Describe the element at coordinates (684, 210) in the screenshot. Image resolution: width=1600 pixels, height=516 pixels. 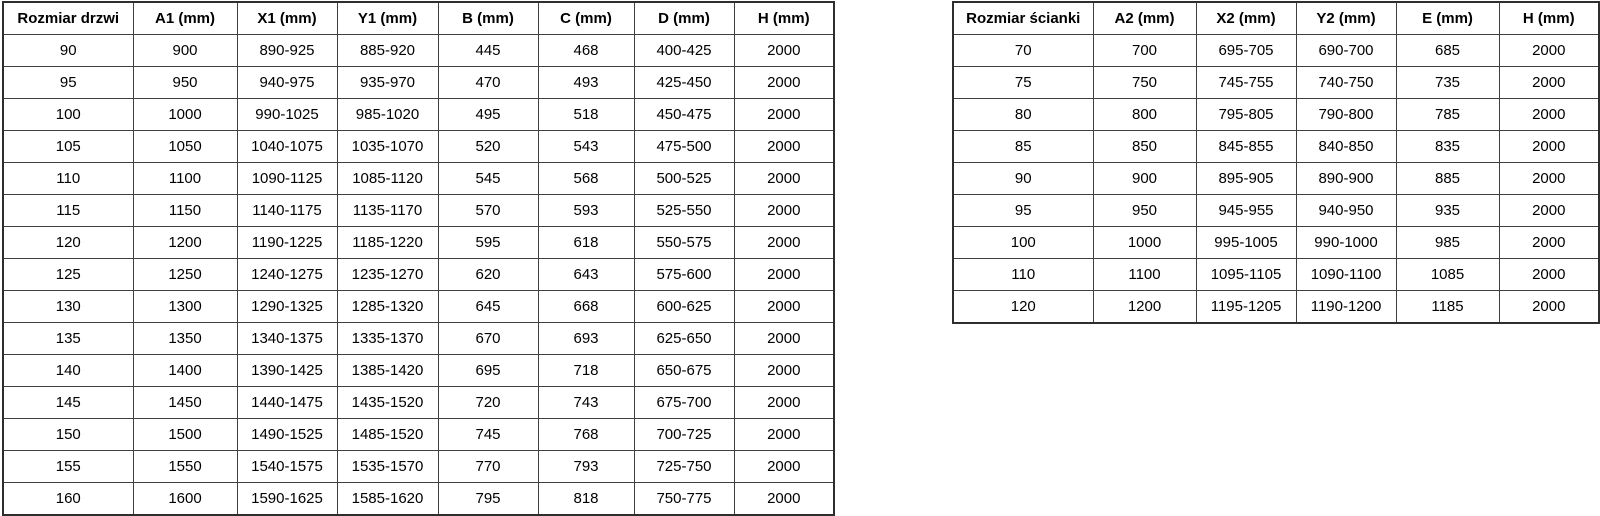
I see `table-cell: 525-550` at that location.